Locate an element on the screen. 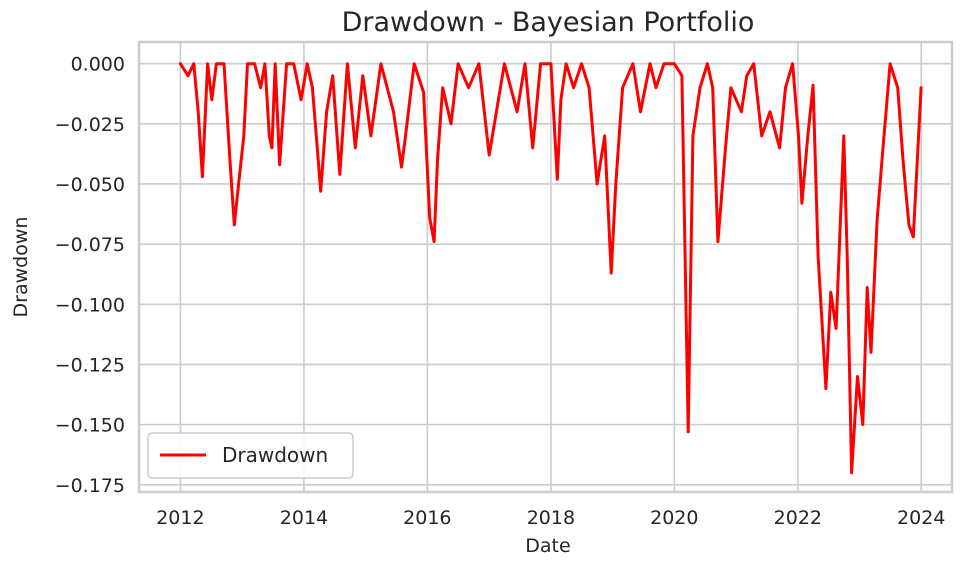  x-tick-label: 2014 is located at coordinates (304, 518).